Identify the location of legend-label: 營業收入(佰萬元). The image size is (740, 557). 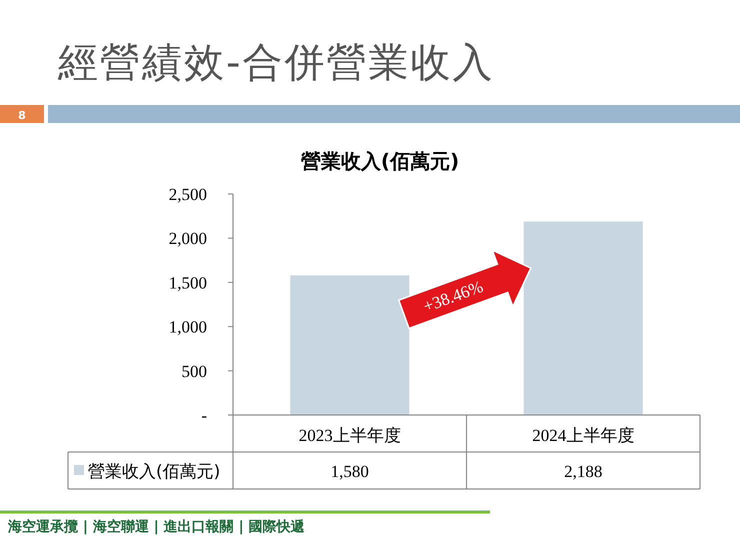
(154, 472).